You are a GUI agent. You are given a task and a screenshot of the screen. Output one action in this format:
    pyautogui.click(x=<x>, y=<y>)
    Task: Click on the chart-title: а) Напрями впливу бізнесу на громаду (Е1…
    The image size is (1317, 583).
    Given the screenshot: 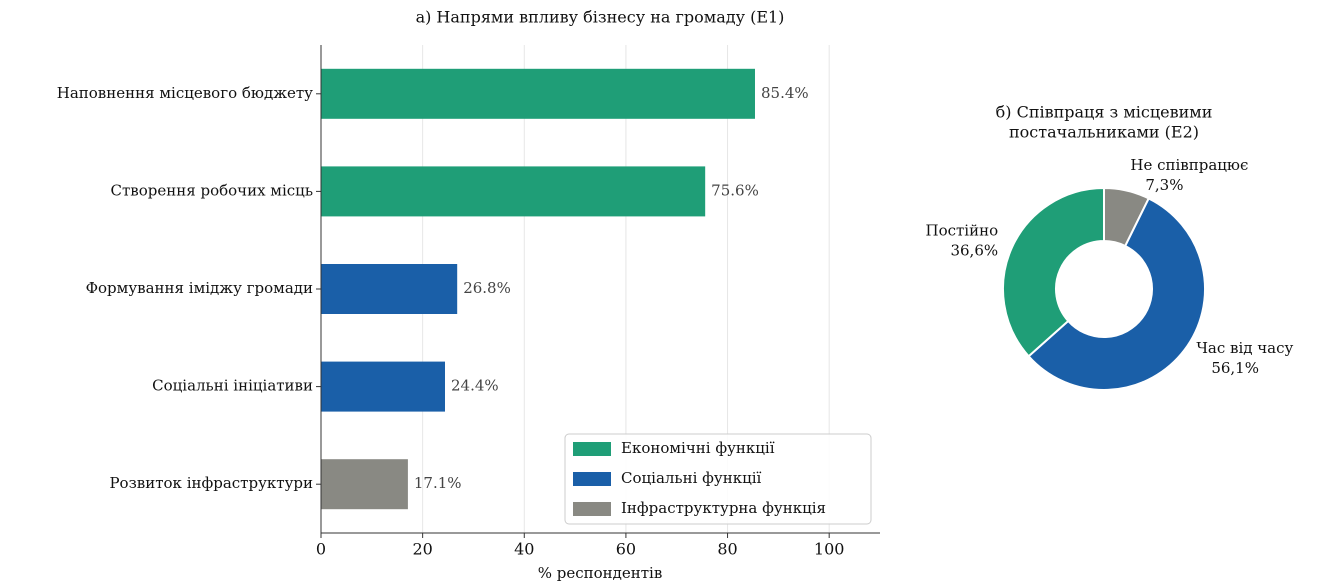 What is the action you would take?
    pyautogui.click(x=600, y=17)
    